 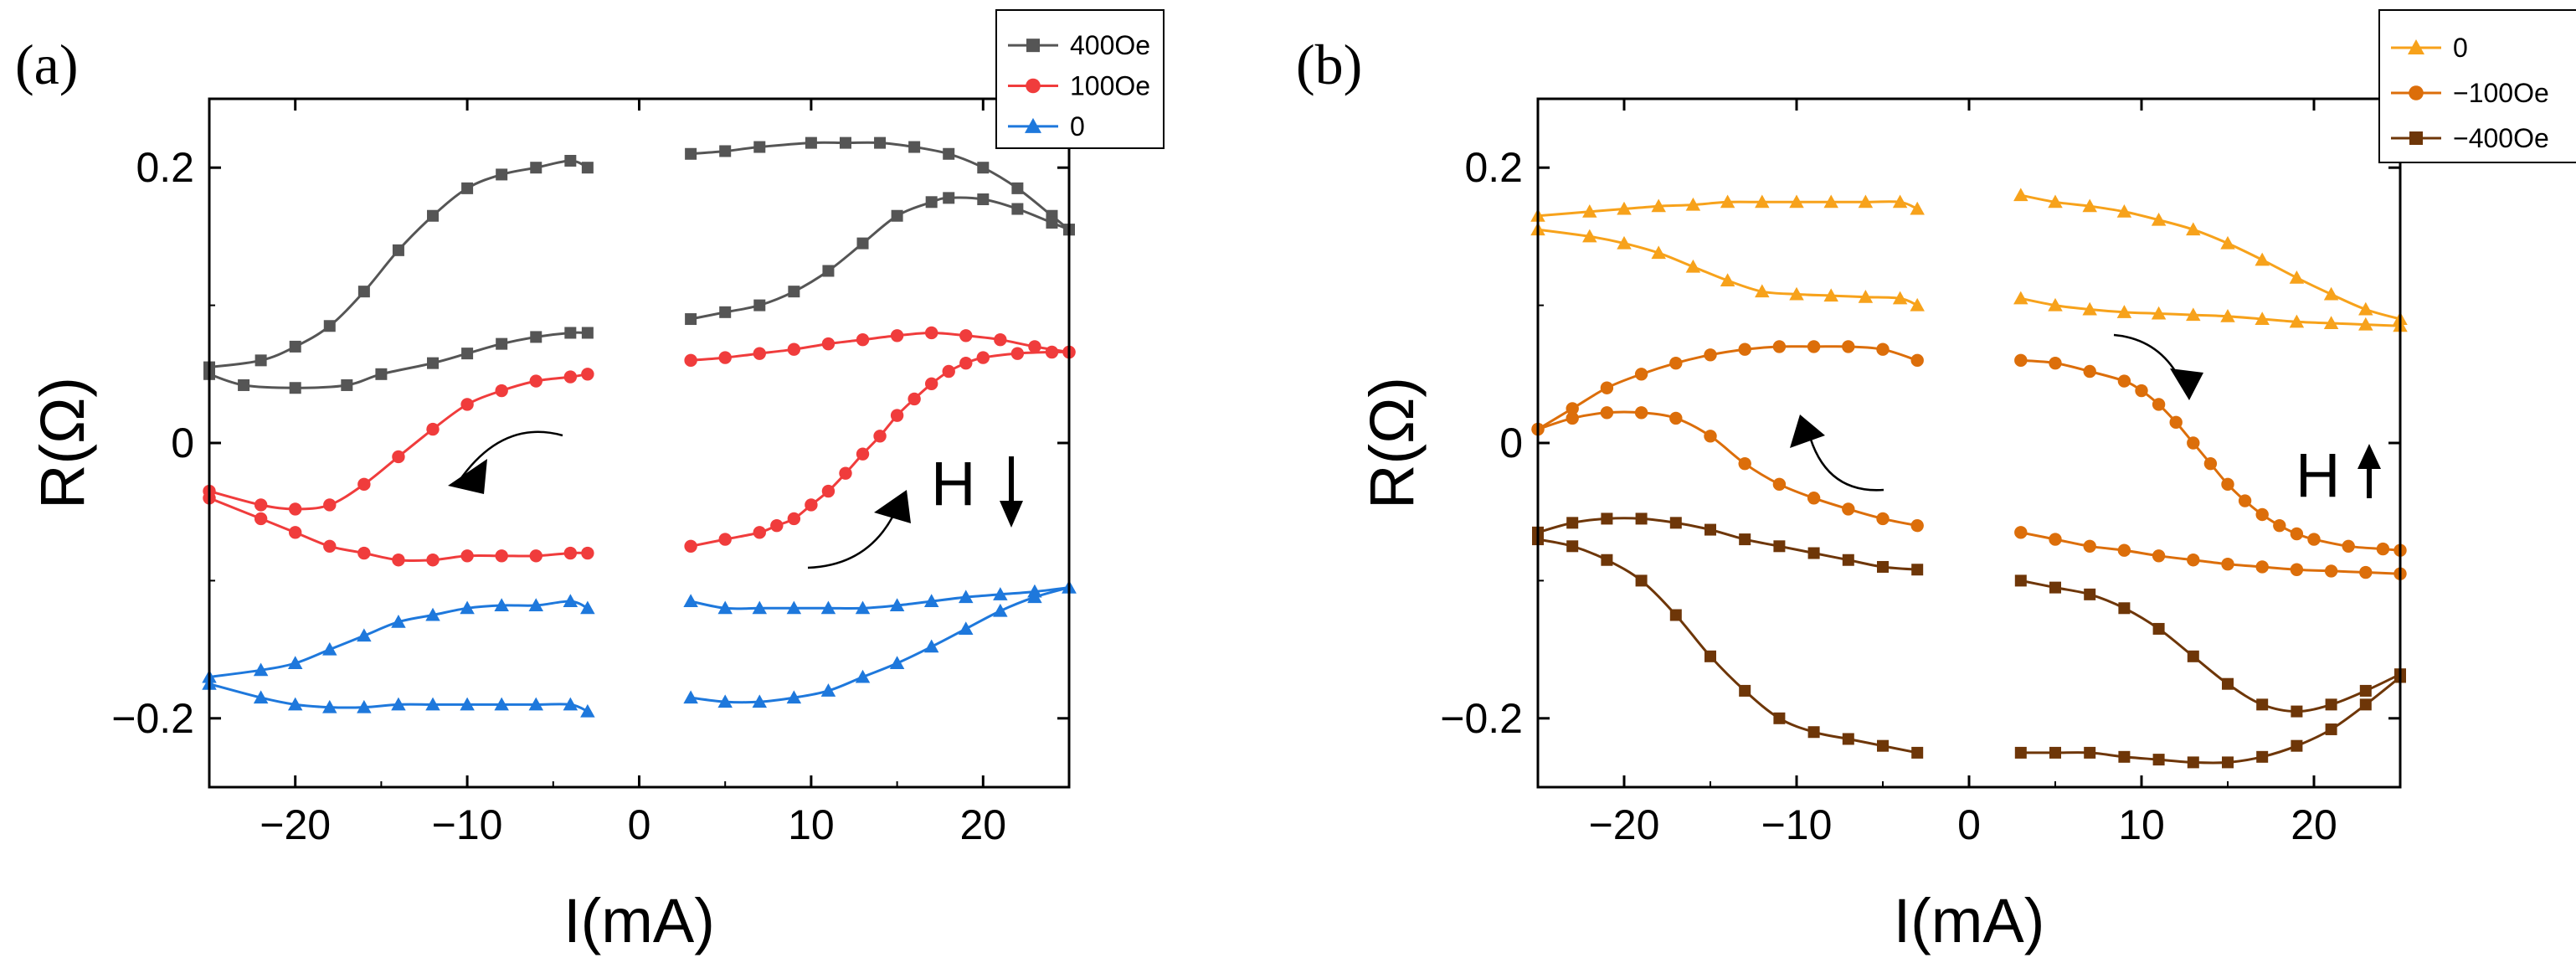 What do you see at coordinates (1329, 64) in the screenshot?
I see `panel-label: (b)` at bounding box center [1329, 64].